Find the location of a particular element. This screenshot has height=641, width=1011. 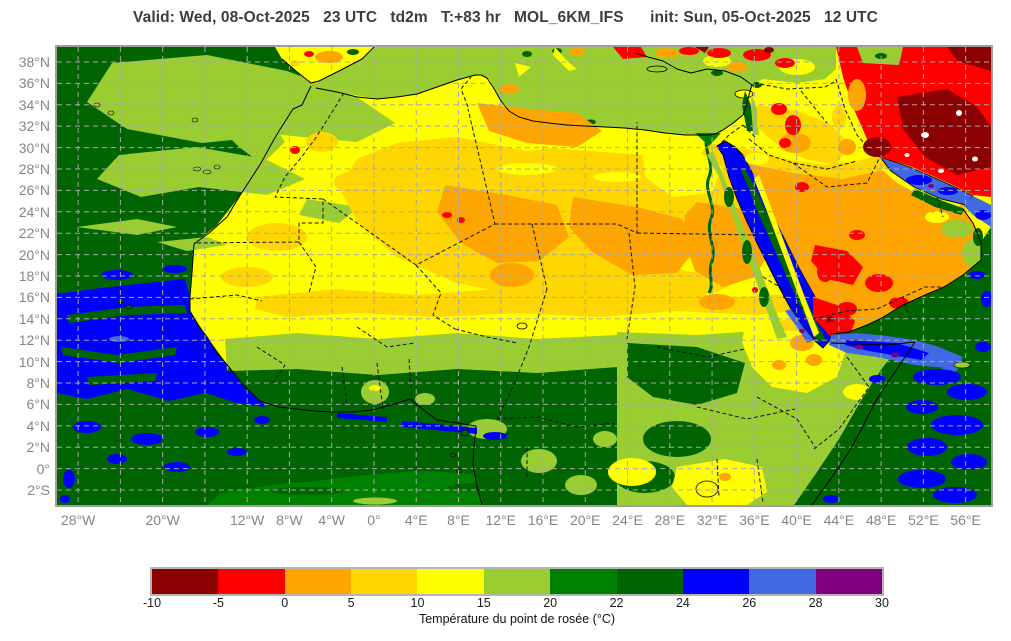

lon-tick-label: 48°E is located at coordinates (881, 520).